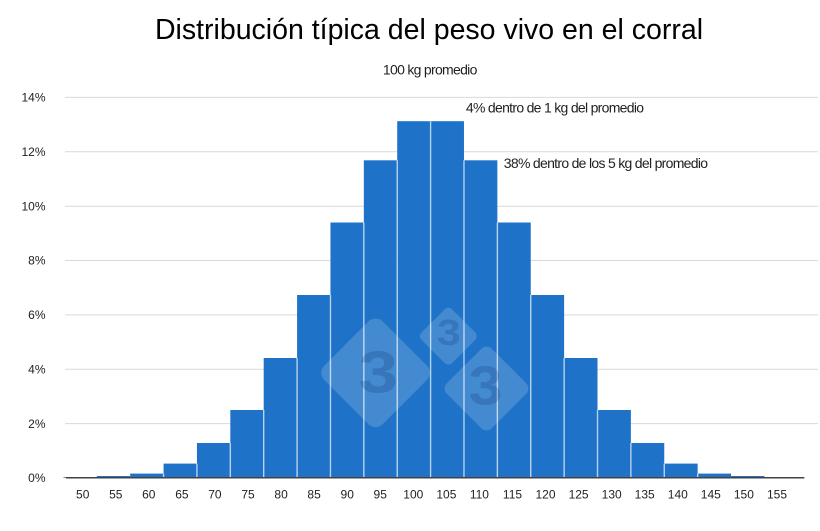 The height and width of the screenshot is (531, 820). I want to click on svg-text: 115, so click(512, 494).